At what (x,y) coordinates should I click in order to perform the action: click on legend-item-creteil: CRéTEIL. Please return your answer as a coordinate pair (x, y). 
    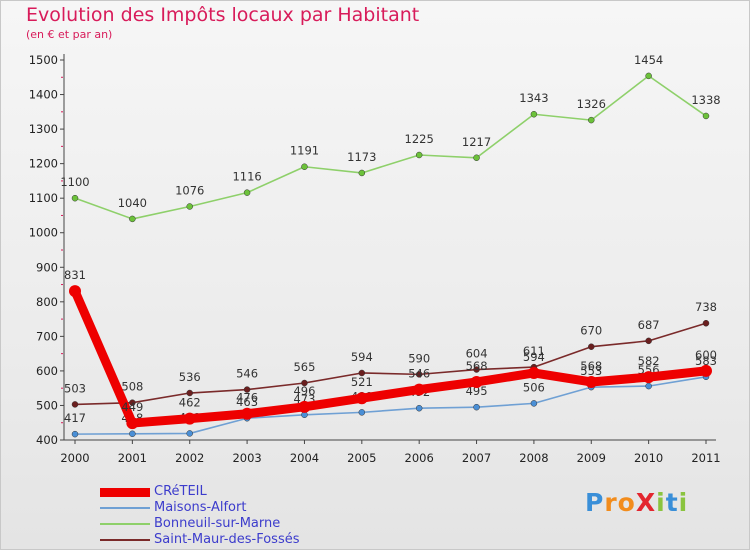
    Looking at the image, I should click on (230, 492).